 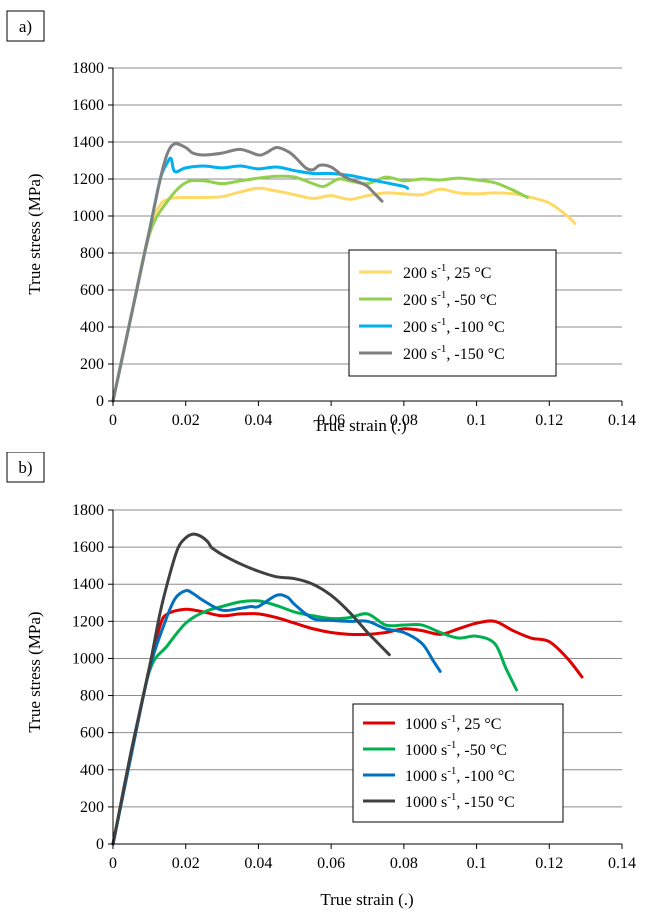 I want to click on legend-entry-label: 1000 s-1, 25 °C, so click(x=453, y=723).